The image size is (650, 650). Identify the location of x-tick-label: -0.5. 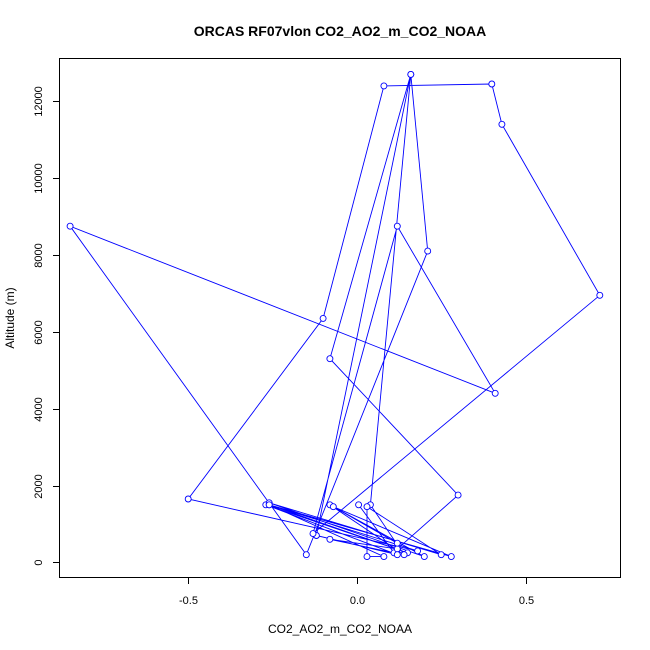
(188, 601).